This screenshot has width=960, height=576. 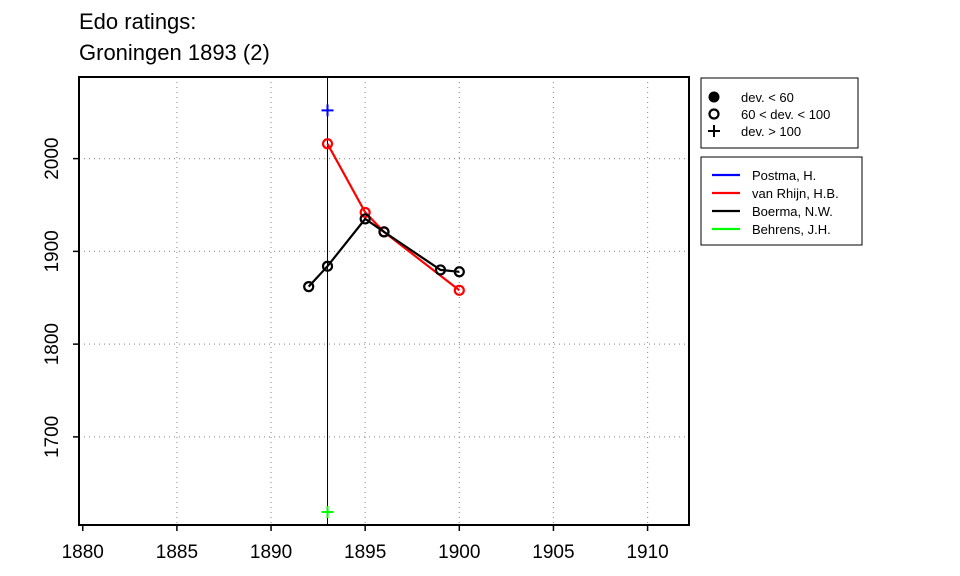 What do you see at coordinates (365, 552) in the screenshot?
I see `x-tick-label-1895: 1895` at bounding box center [365, 552].